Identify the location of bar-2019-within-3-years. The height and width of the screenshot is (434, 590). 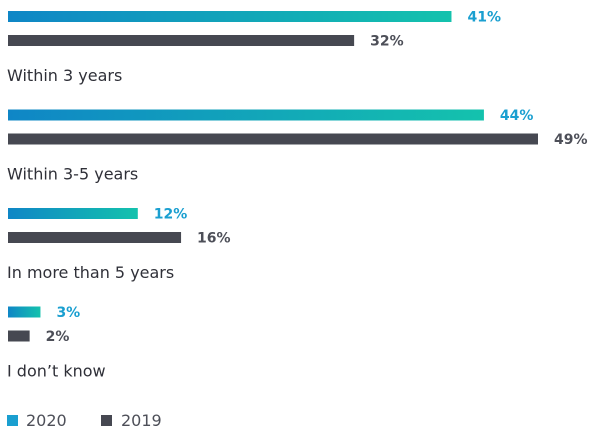
(181, 40).